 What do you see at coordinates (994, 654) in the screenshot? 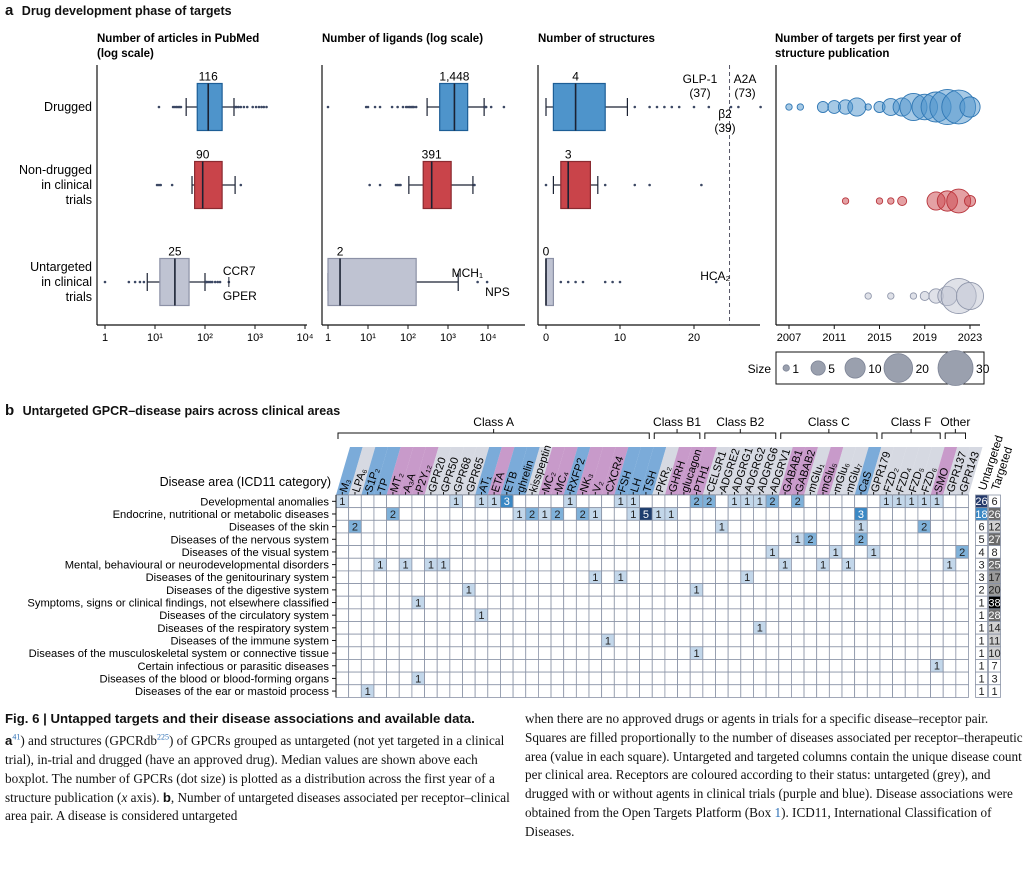
I see `targeted-count: 10` at bounding box center [994, 654].